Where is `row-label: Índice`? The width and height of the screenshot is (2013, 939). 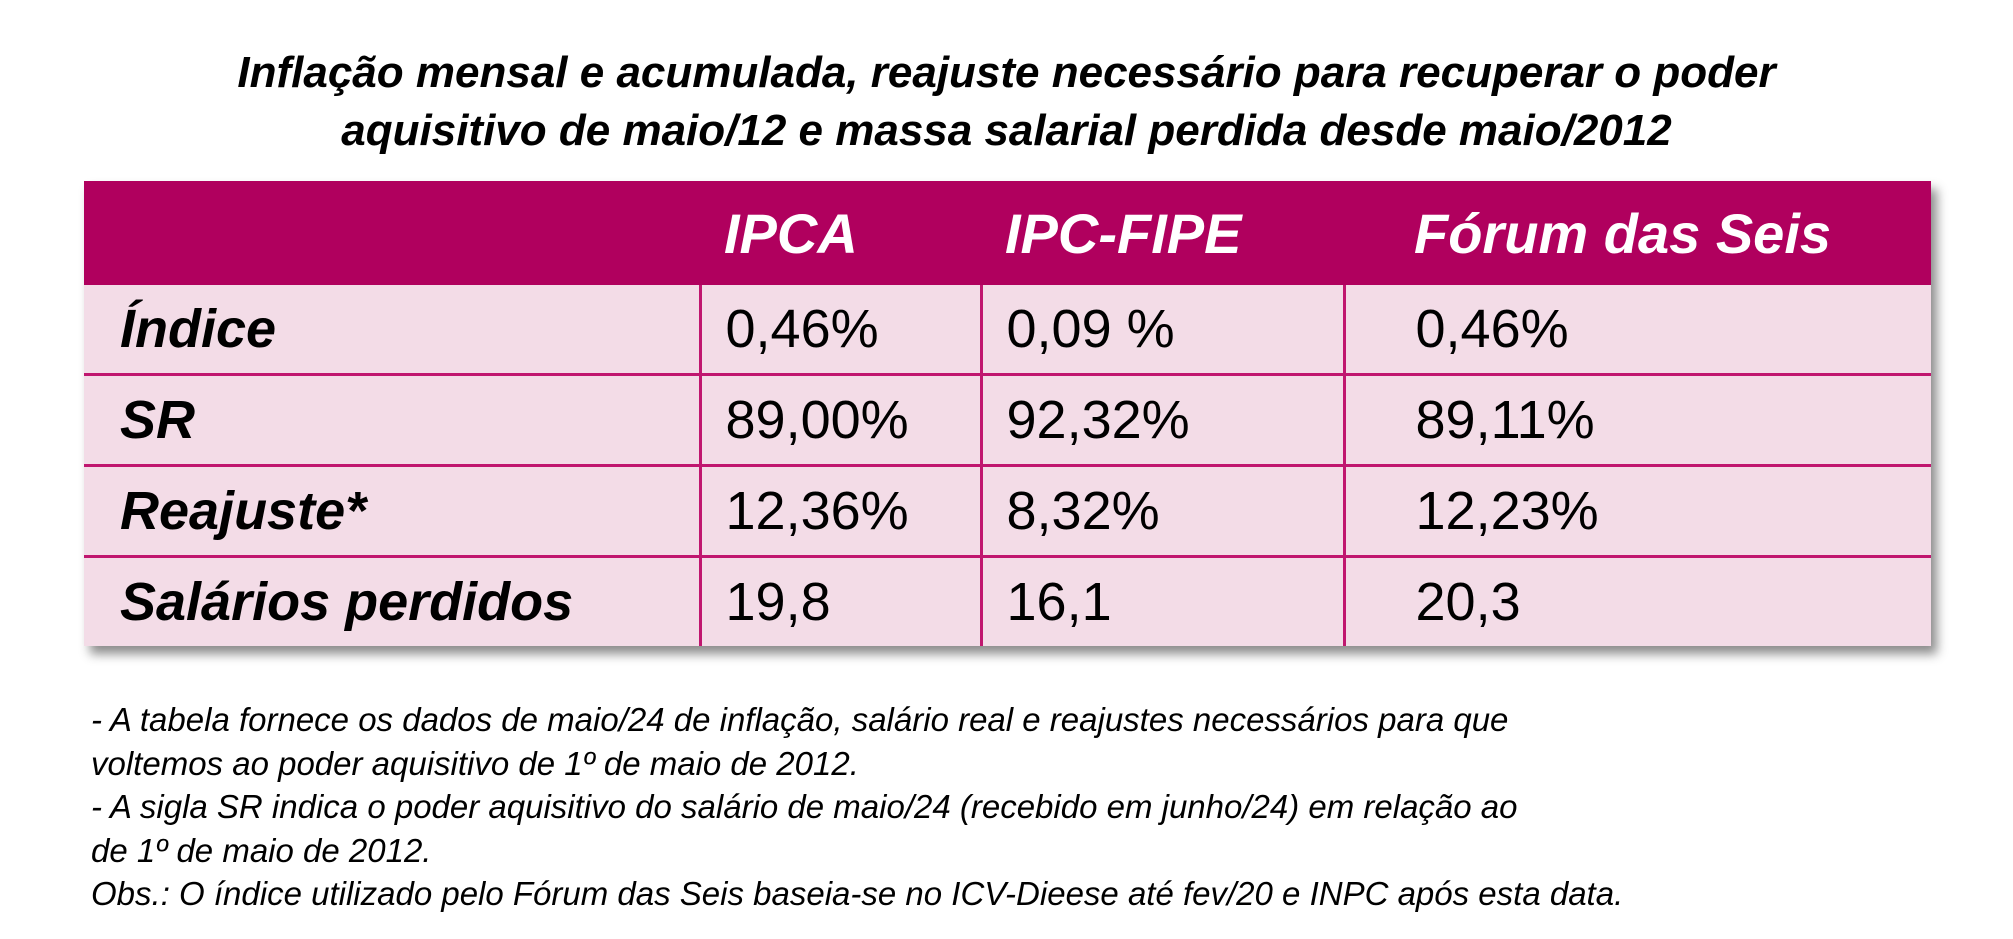 row-label: Índice is located at coordinates (392, 330).